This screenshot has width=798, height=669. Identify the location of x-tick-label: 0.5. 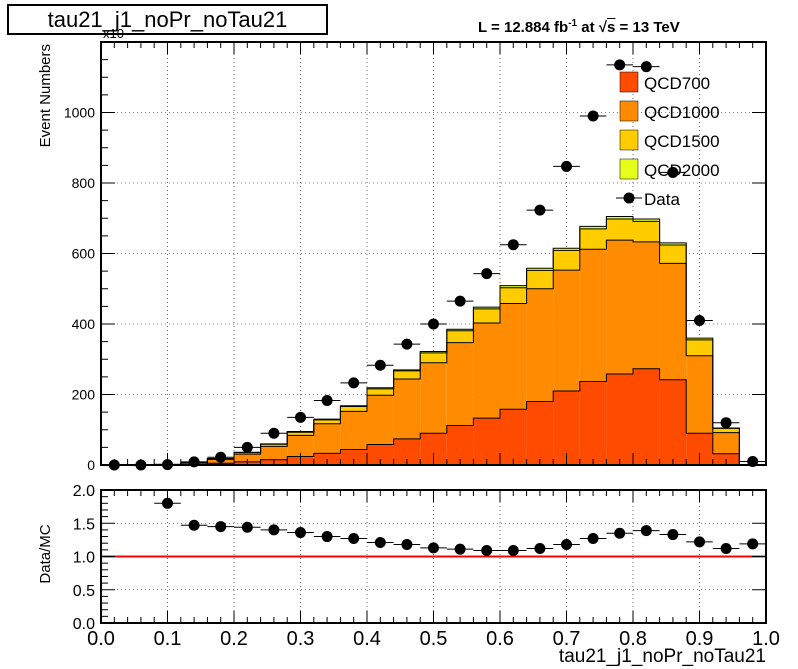
(434, 639).